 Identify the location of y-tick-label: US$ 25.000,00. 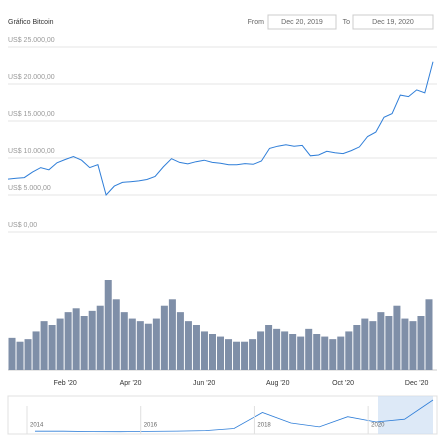
(31, 40).